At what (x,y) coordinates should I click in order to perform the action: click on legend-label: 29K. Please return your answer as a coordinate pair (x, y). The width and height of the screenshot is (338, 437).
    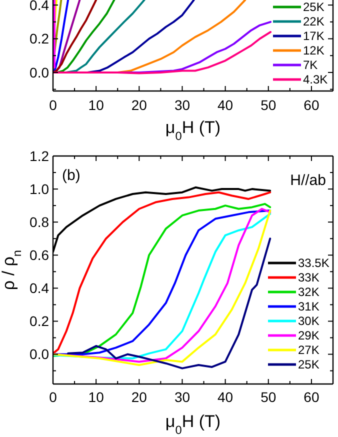
    Looking at the image, I should click on (309, 335).